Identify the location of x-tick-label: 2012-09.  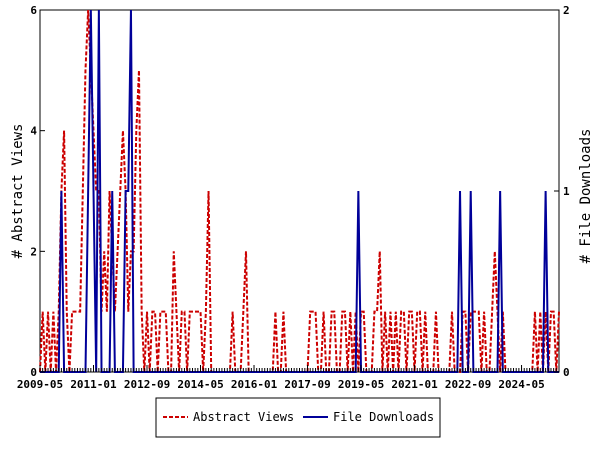
(147, 384).